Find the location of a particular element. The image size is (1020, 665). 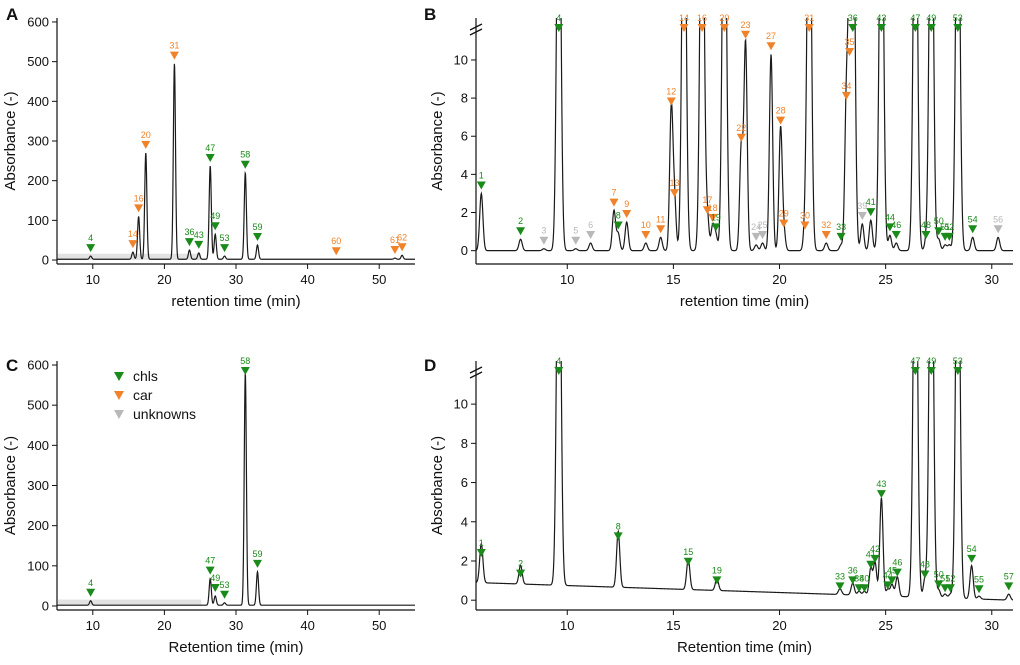

peak-label: 9 is located at coordinates (626, 204).